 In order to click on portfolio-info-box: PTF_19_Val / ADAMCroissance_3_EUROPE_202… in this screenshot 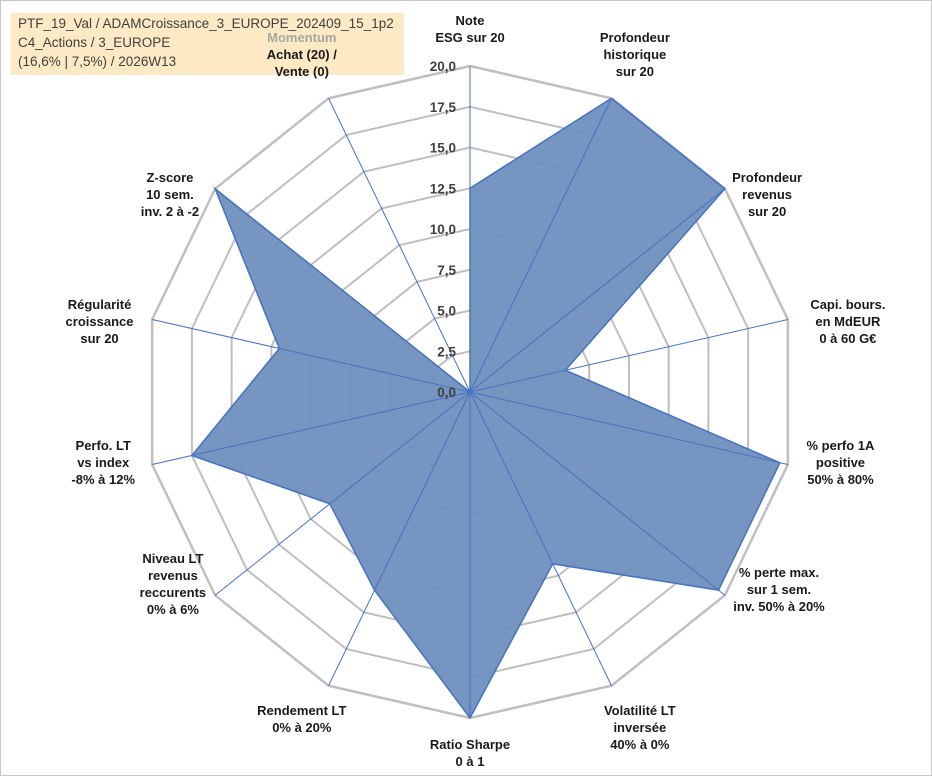, I will do `click(207, 44)`.